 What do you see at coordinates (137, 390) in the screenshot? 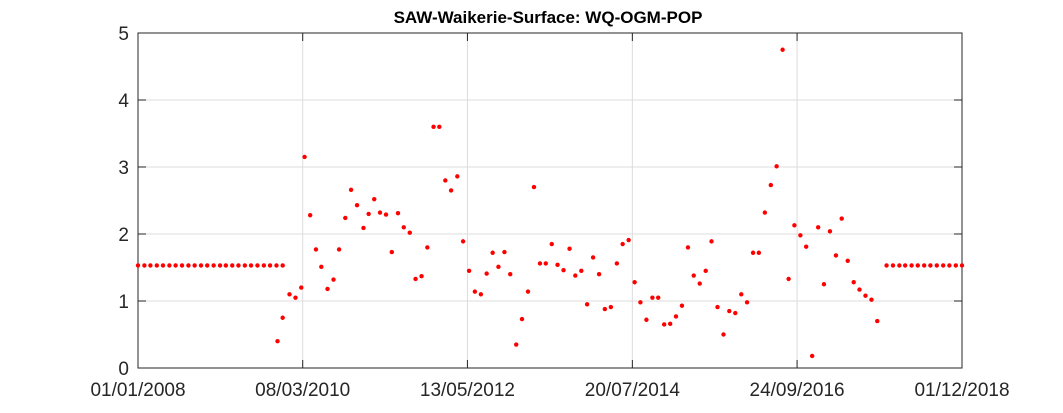
I see `x-tick-label: 01/01/2008` at bounding box center [137, 390].